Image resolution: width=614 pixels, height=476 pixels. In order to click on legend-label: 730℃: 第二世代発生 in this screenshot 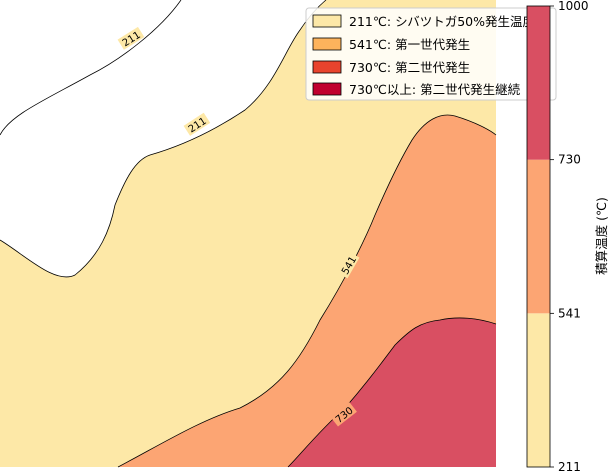, I will do `click(409, 67)`.